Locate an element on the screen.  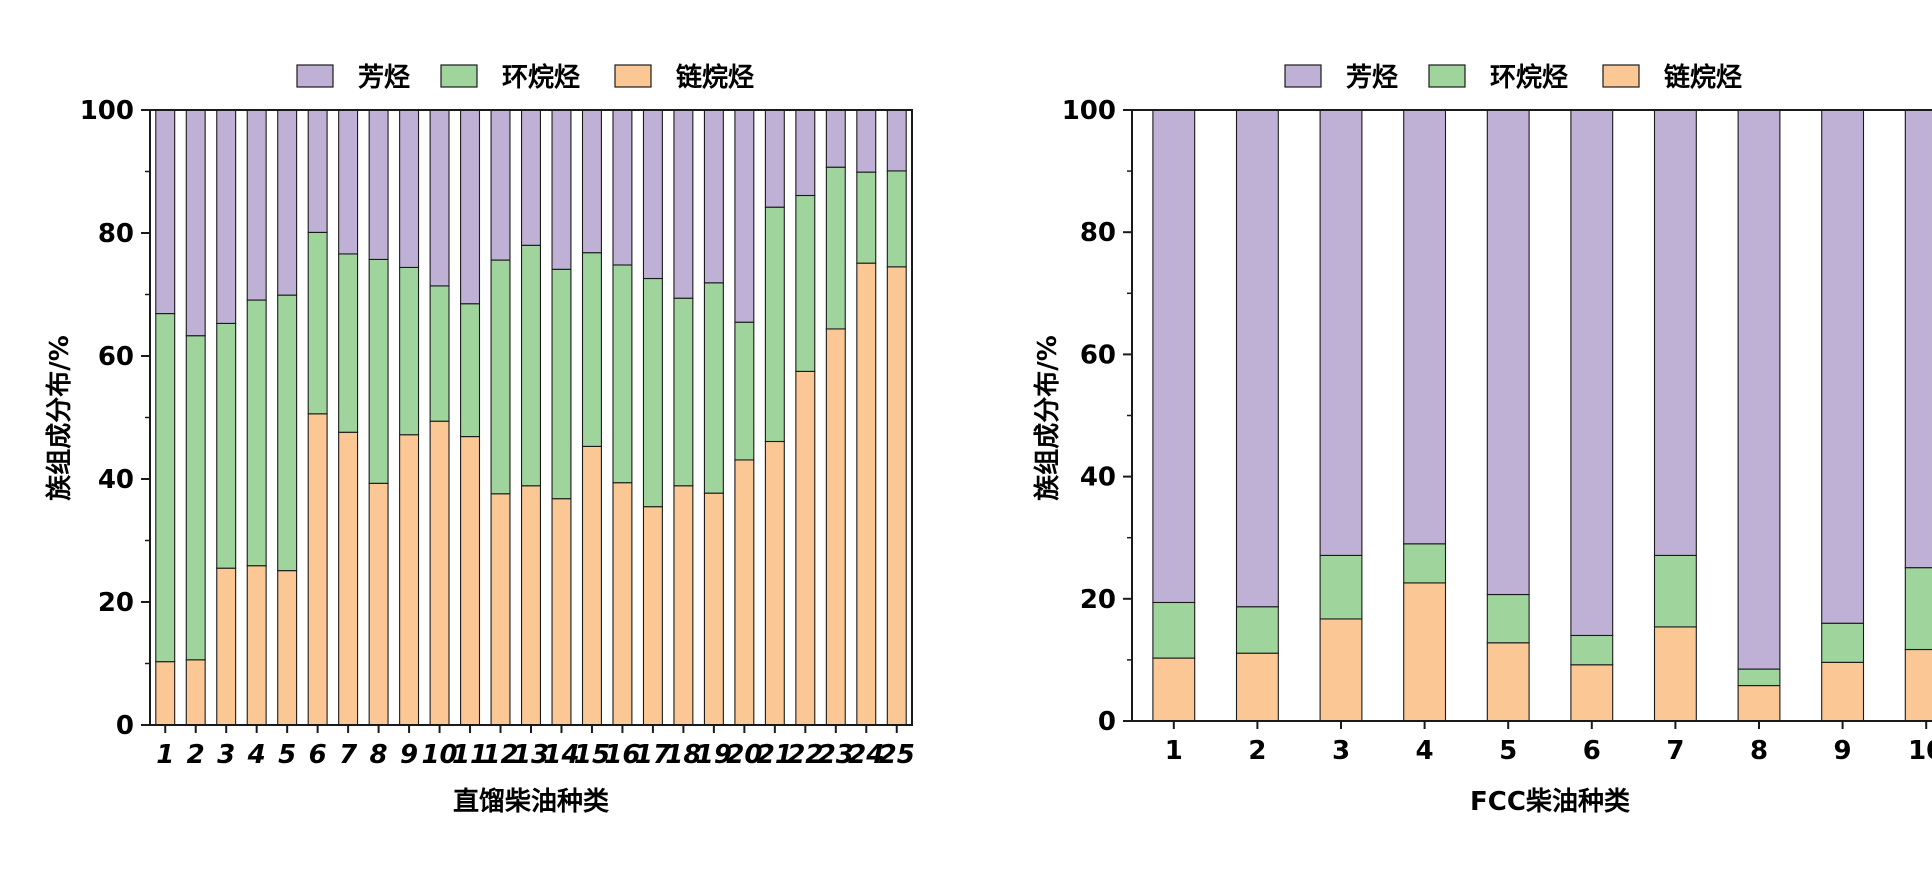
legend: 芳烃 环烷烃 链烷烃 is located at coordinates (1513, 77).